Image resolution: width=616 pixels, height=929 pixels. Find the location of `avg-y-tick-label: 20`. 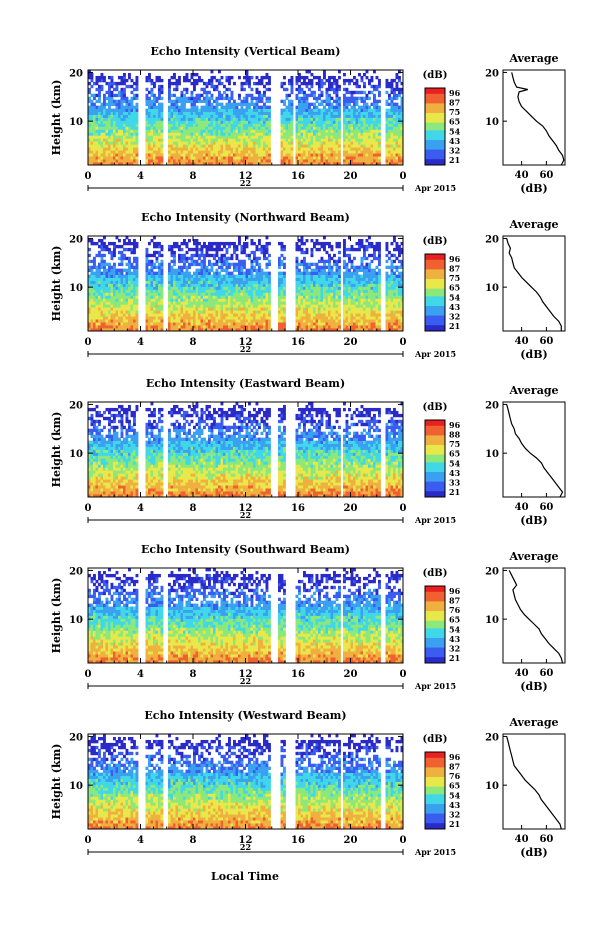

avg-y-tick-label: 20 is located at coordinates (492, 571).